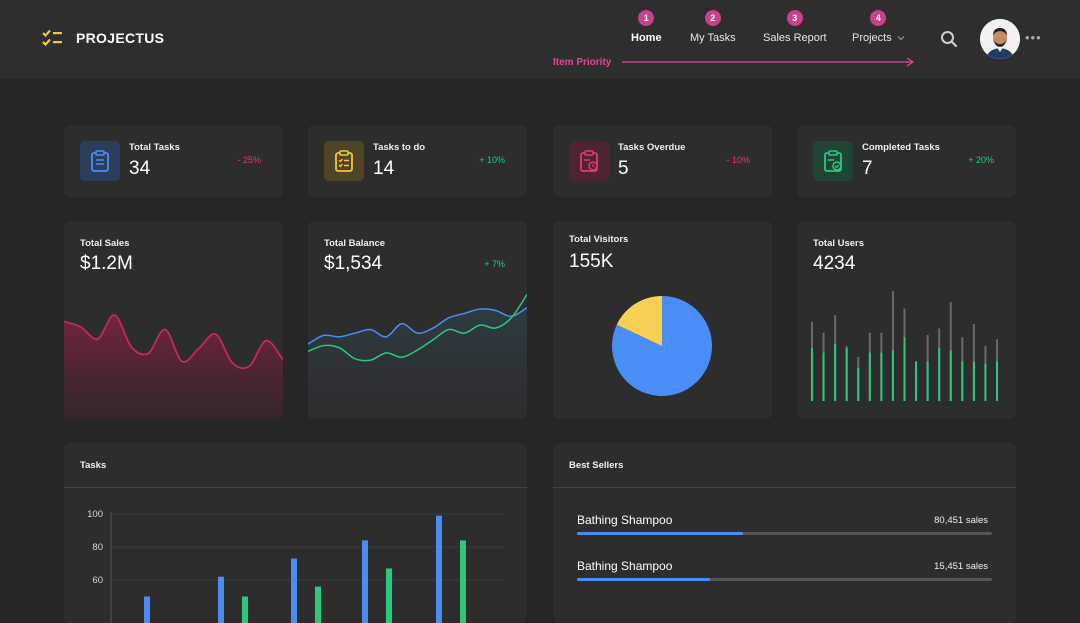  What do you see at coordinates (344, 161) in the screenshot?
I see `clipboard-list-icon` at bounding box center [344, 161].